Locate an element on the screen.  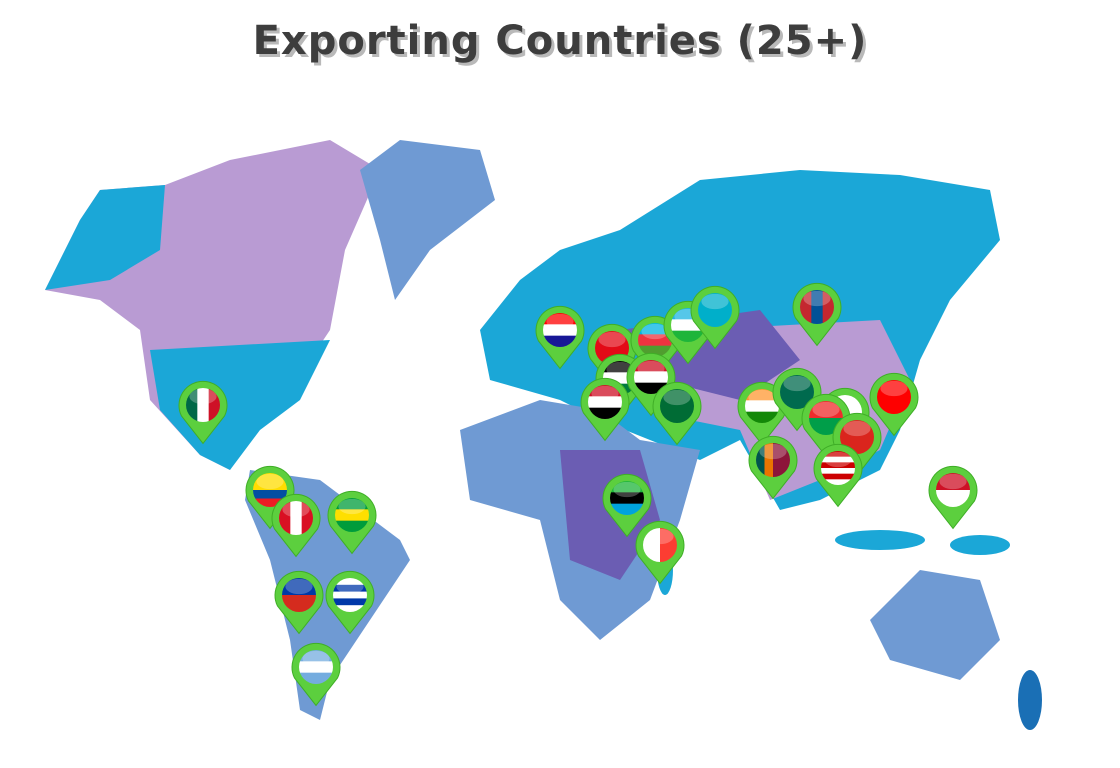
flag-chile-icon is located at coordinates (299, 595).